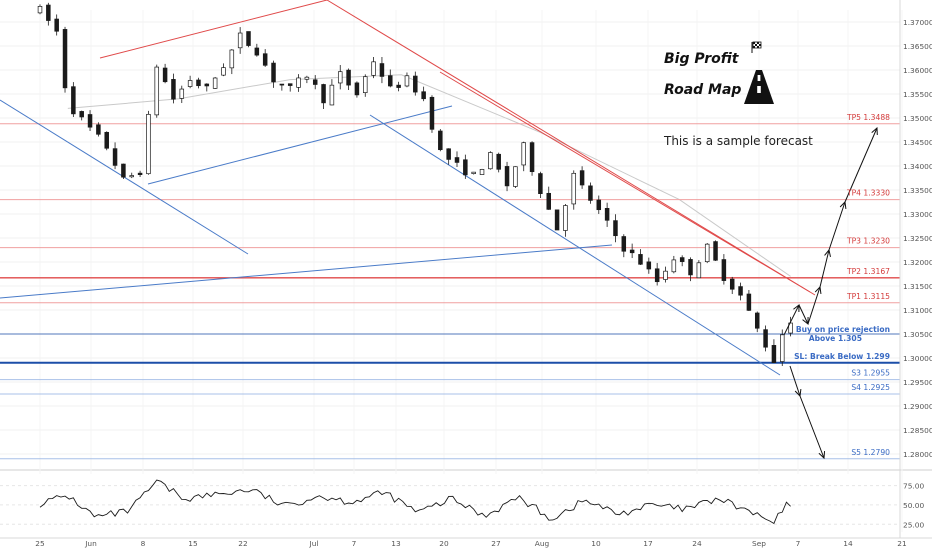 This screenshot has width=932, height=550. I want to click on y-tick-label: 1.37000, so click(917, 22).